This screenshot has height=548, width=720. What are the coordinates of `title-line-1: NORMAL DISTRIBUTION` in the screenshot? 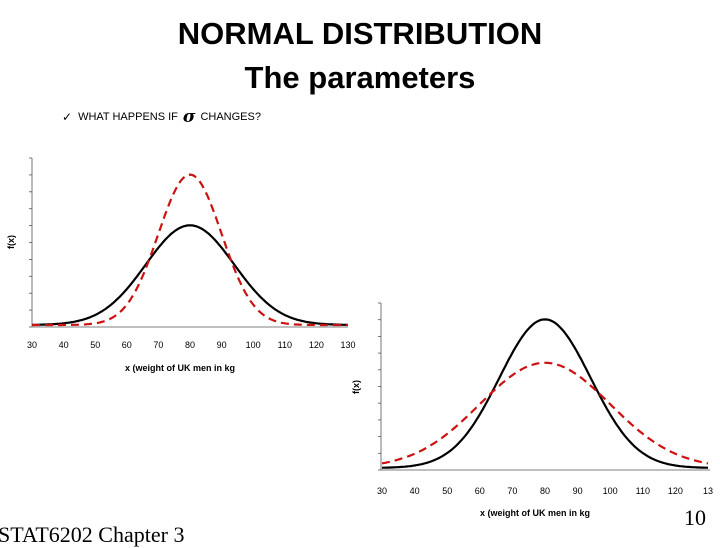 It's located at (360, 33).